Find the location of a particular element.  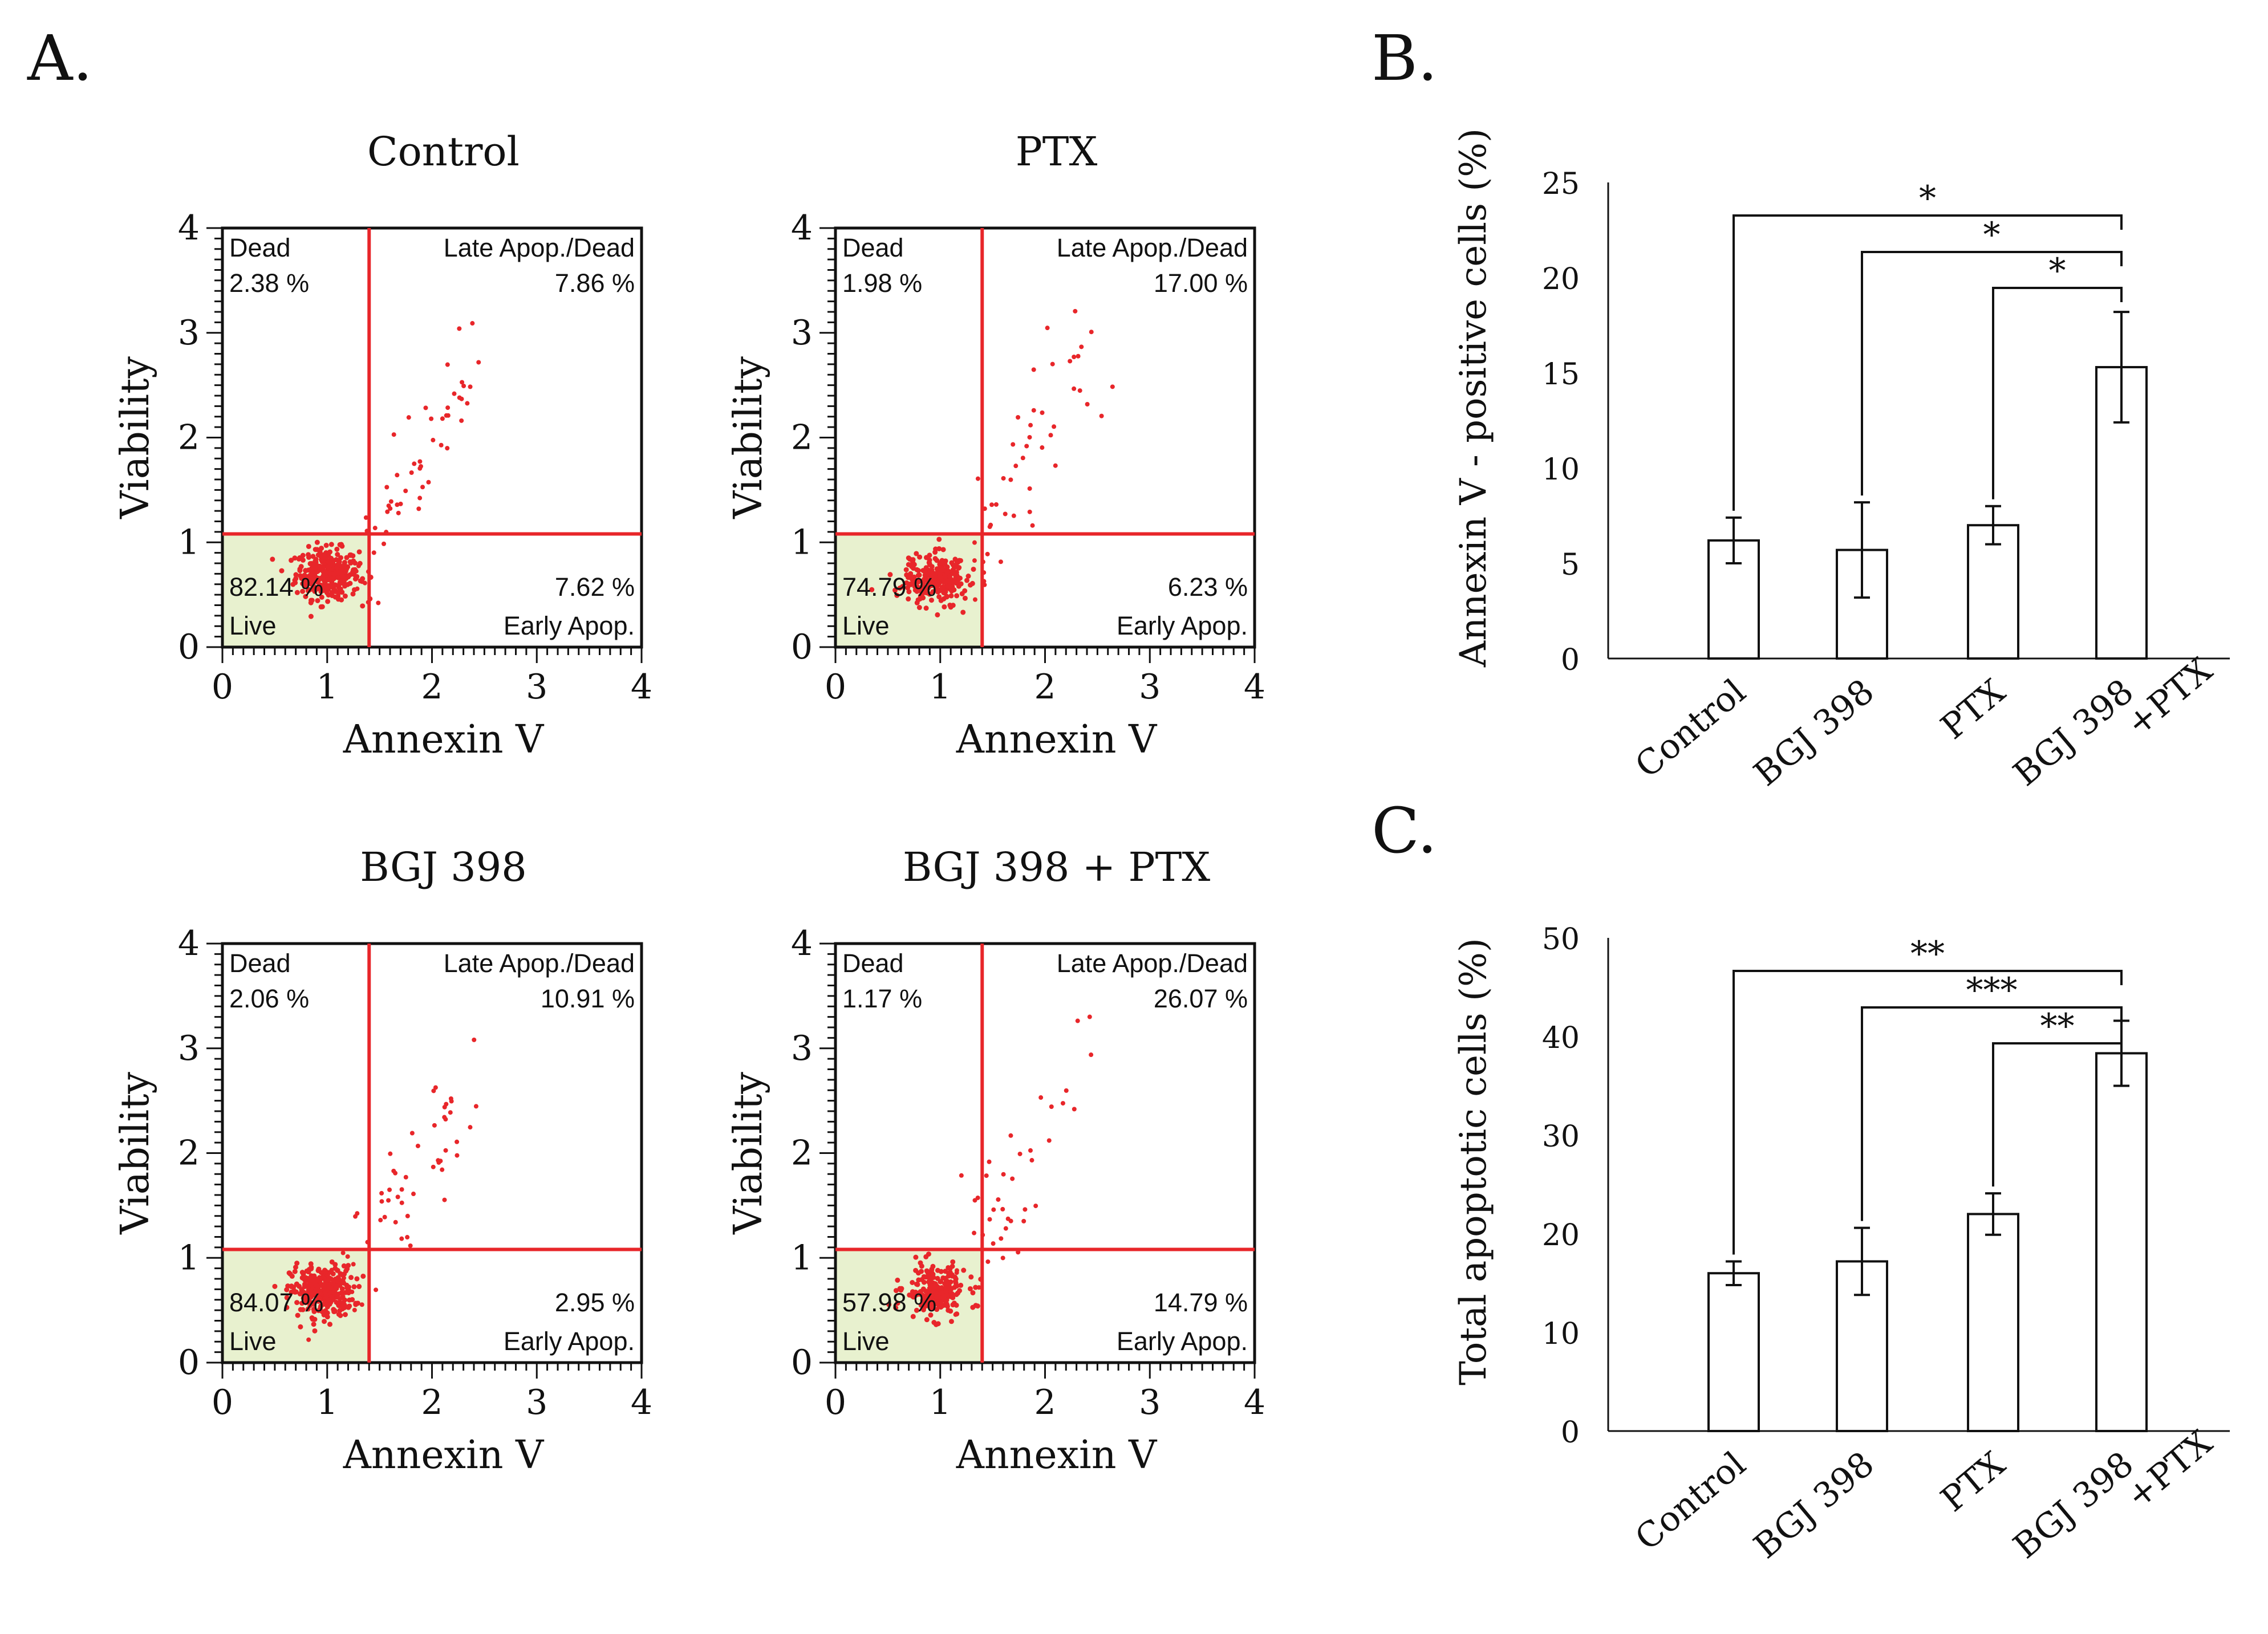

quadrant-late-value: 7.86 % is located at coordinates (595, 284).